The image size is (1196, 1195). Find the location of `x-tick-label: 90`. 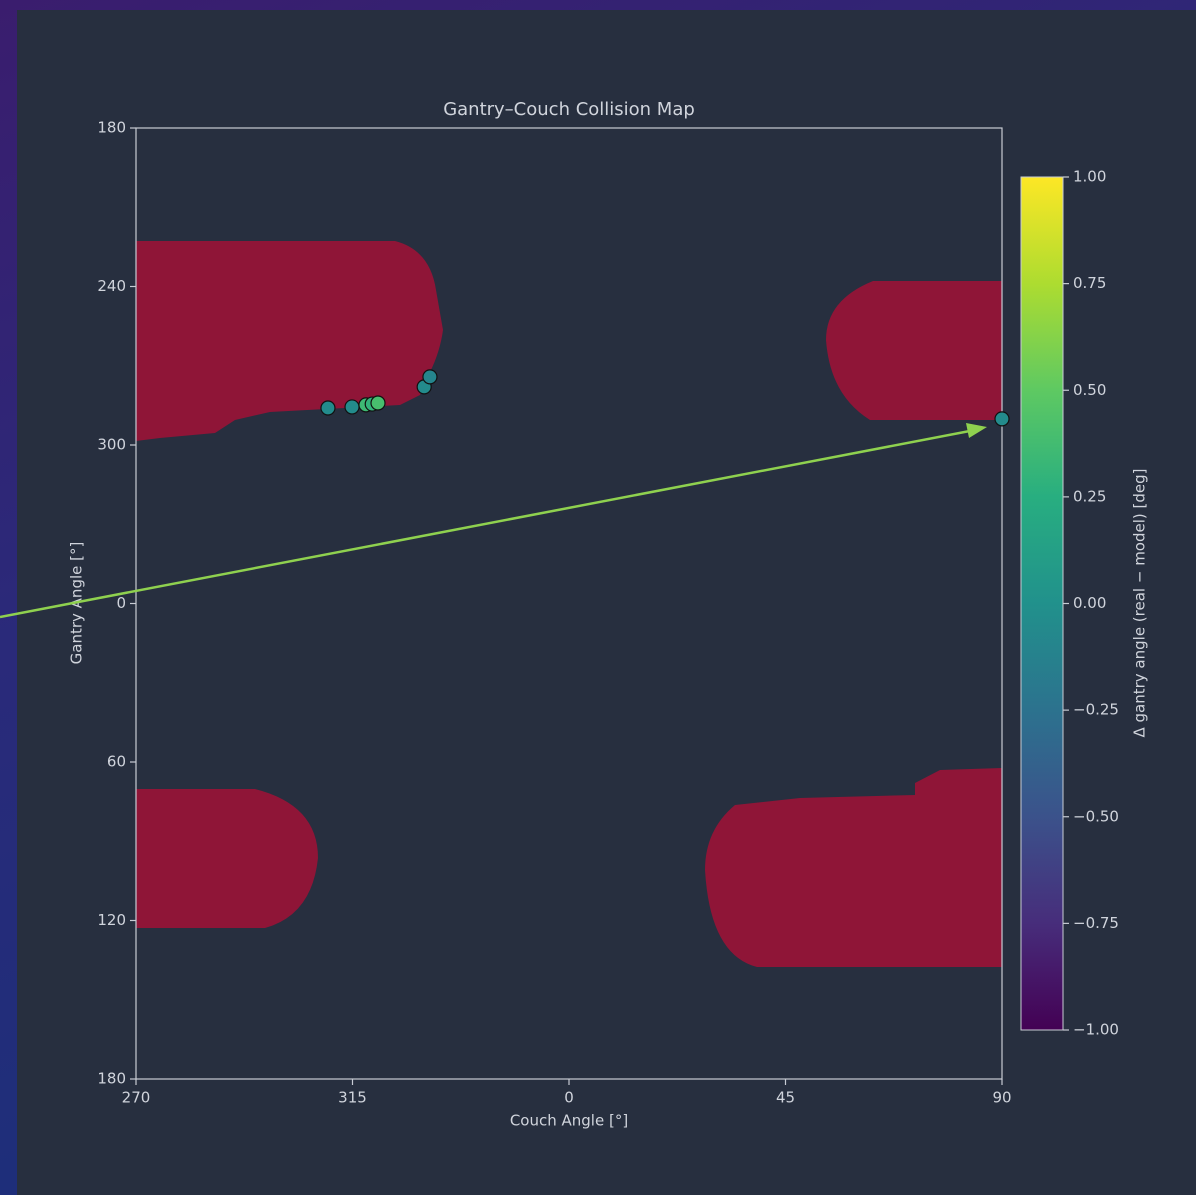

x-tick-label: 90 is located at coordinates (1001, 1098).